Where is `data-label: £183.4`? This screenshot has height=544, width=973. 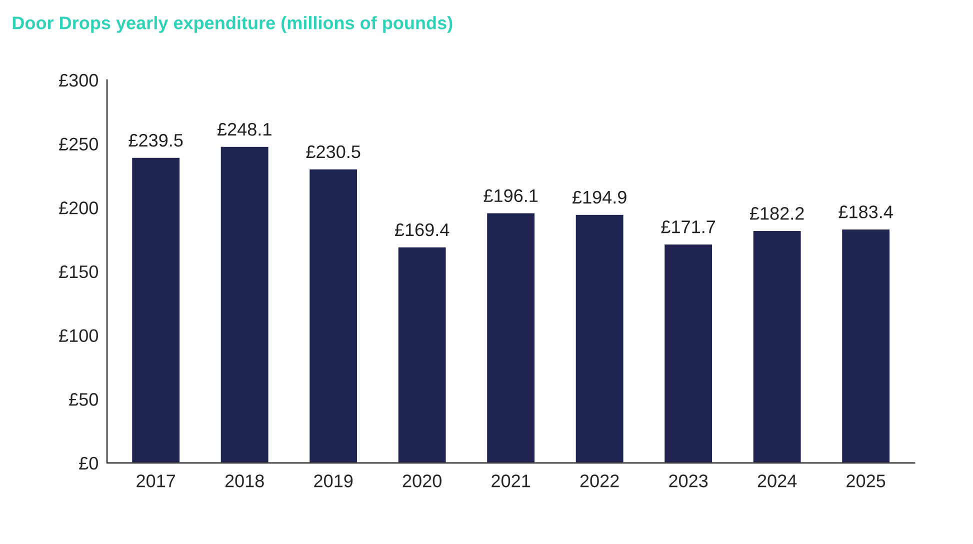
data-label: £183.4 is located at coordinates (865, 212).